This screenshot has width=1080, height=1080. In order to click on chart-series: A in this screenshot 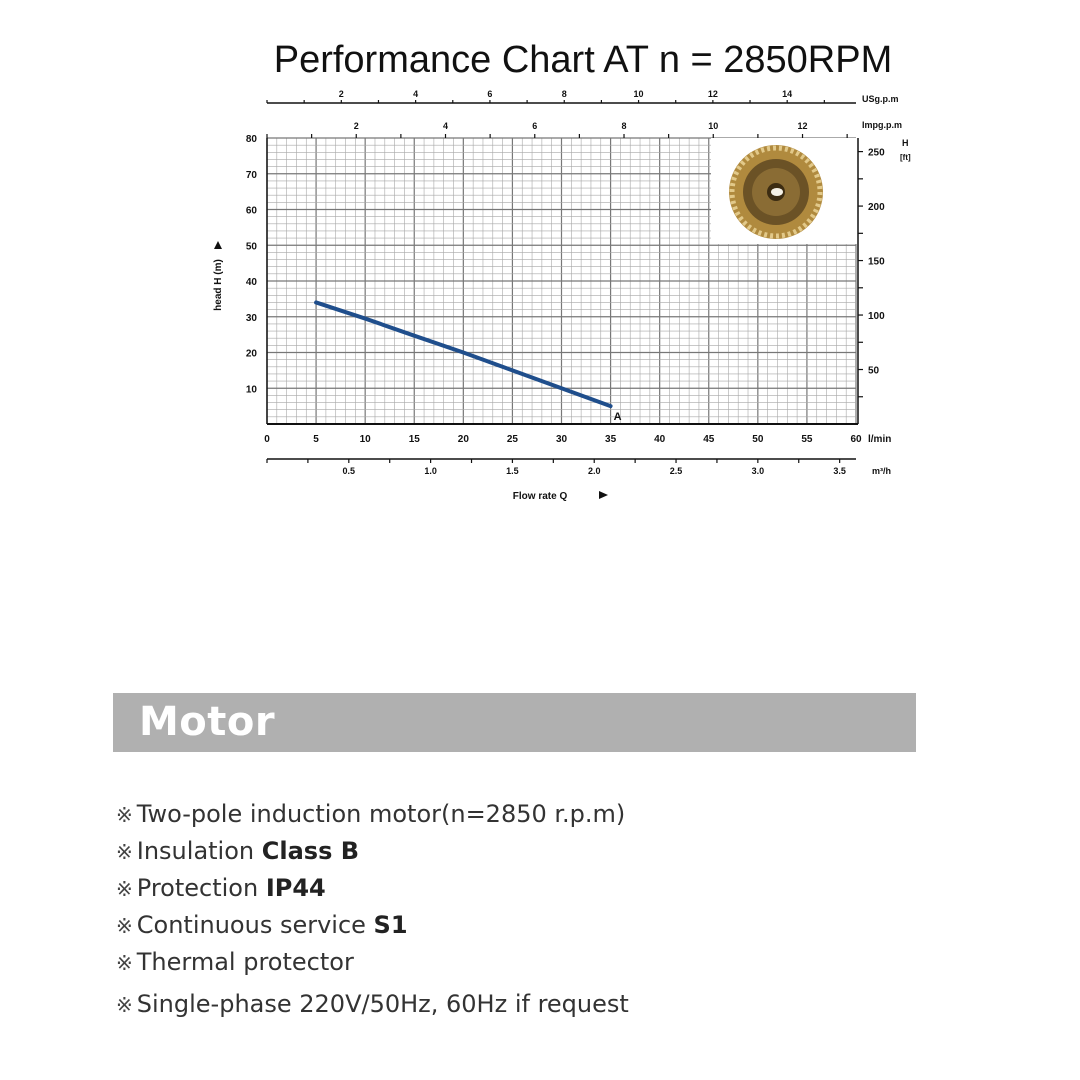, I will do `click(468, 361)`.